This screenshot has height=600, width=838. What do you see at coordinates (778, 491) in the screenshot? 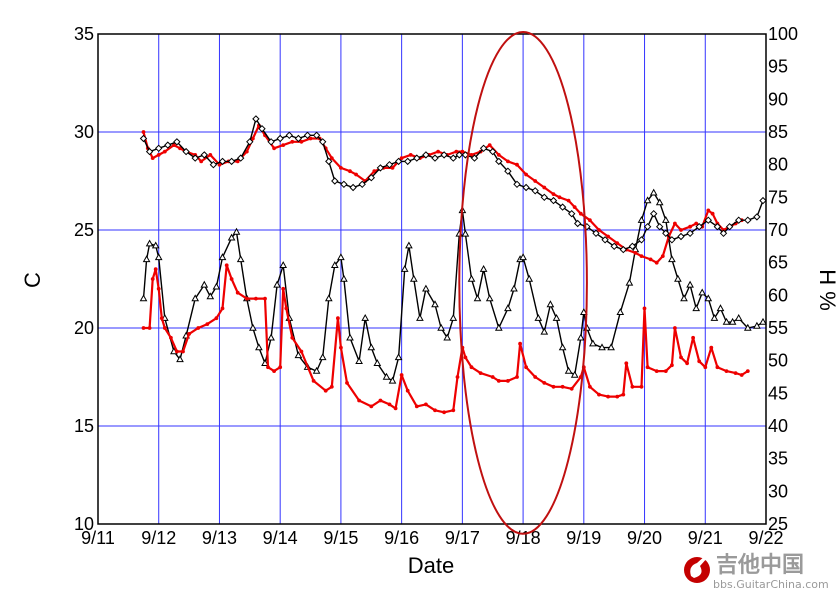
I see `right-tick-label: 30` at bounding box center [778, 491].